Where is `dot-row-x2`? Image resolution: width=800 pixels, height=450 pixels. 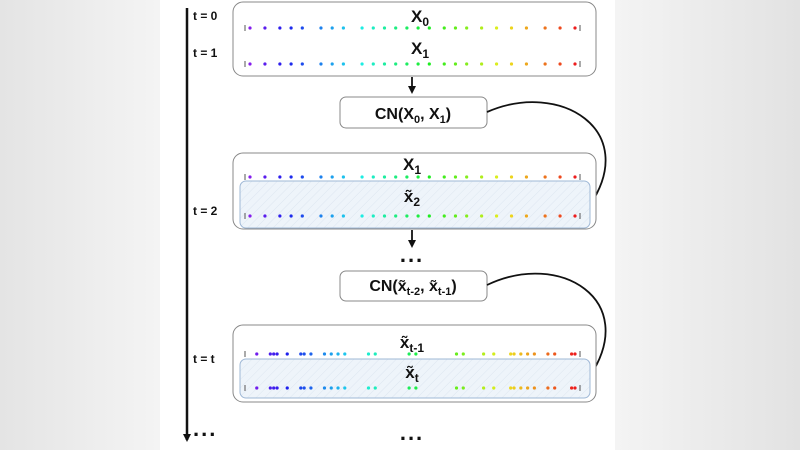
dot-row-x2 is located at coordinates (412, 216).